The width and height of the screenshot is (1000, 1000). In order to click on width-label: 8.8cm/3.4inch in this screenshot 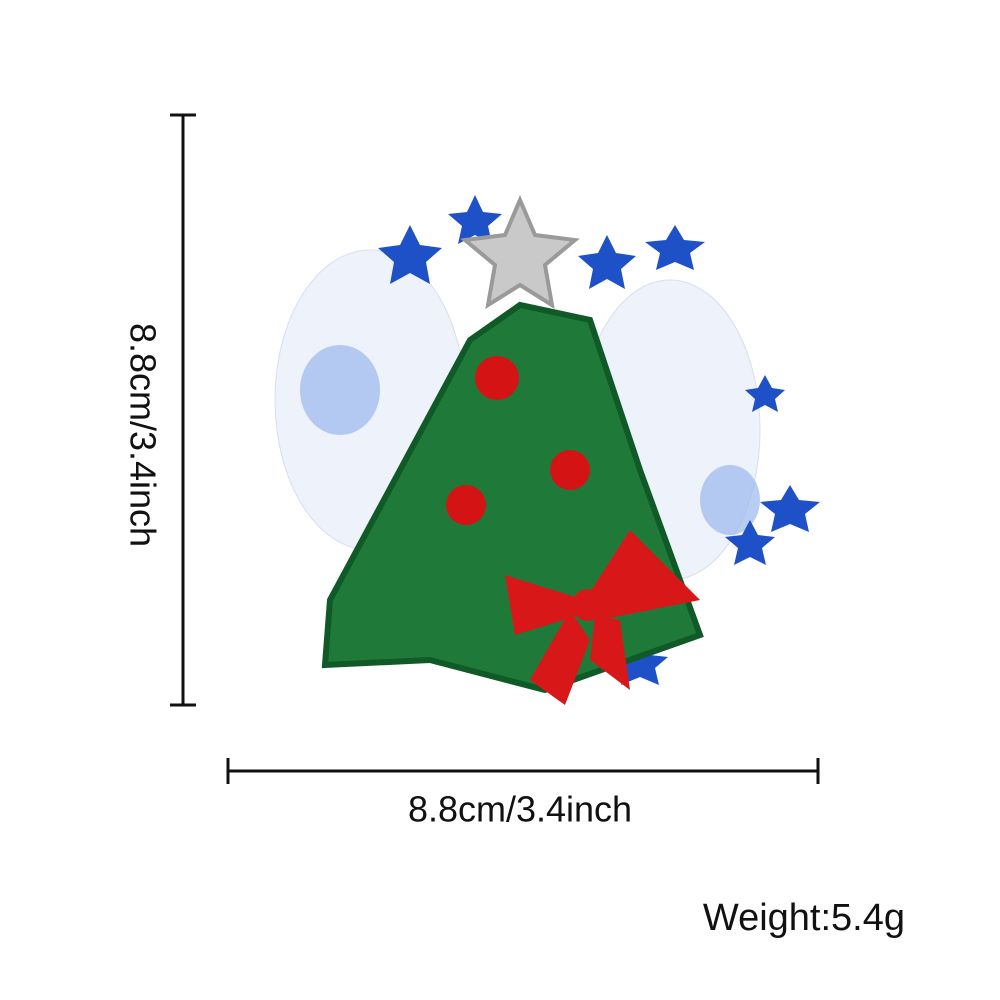, I will do `click(520, 809)`.